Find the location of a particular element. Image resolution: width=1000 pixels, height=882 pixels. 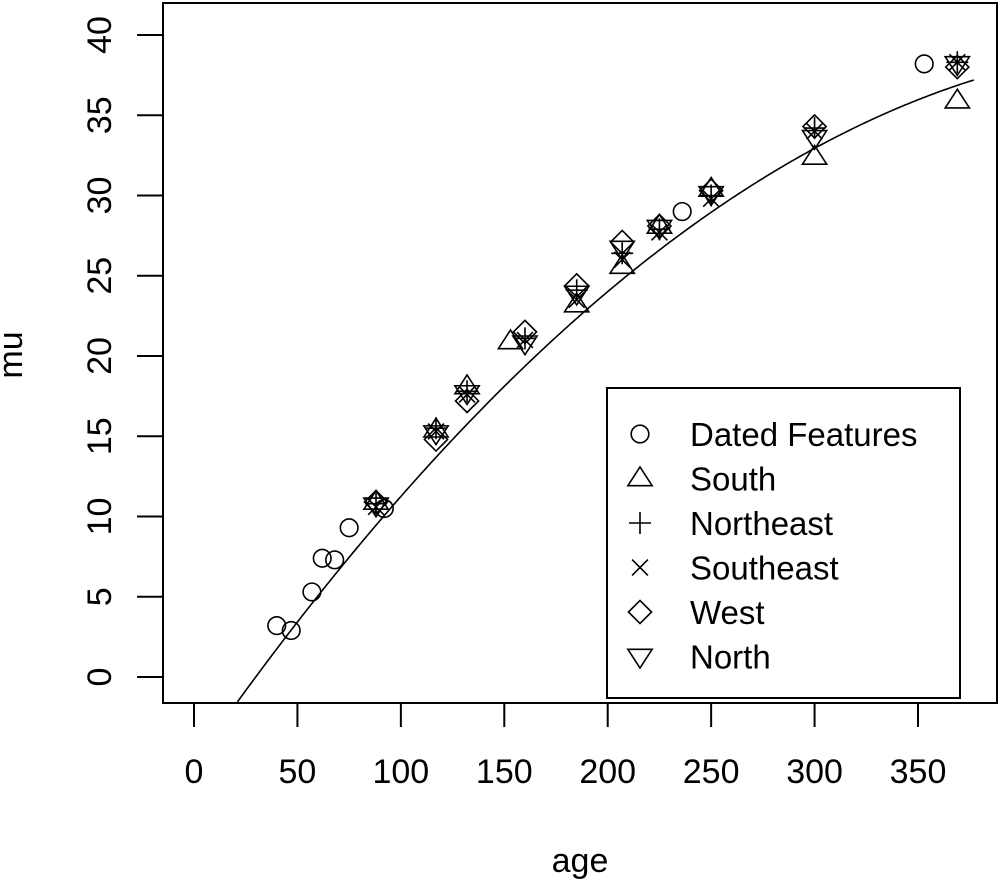

legend-symbol-northeast is located at coordinates (640, 523).